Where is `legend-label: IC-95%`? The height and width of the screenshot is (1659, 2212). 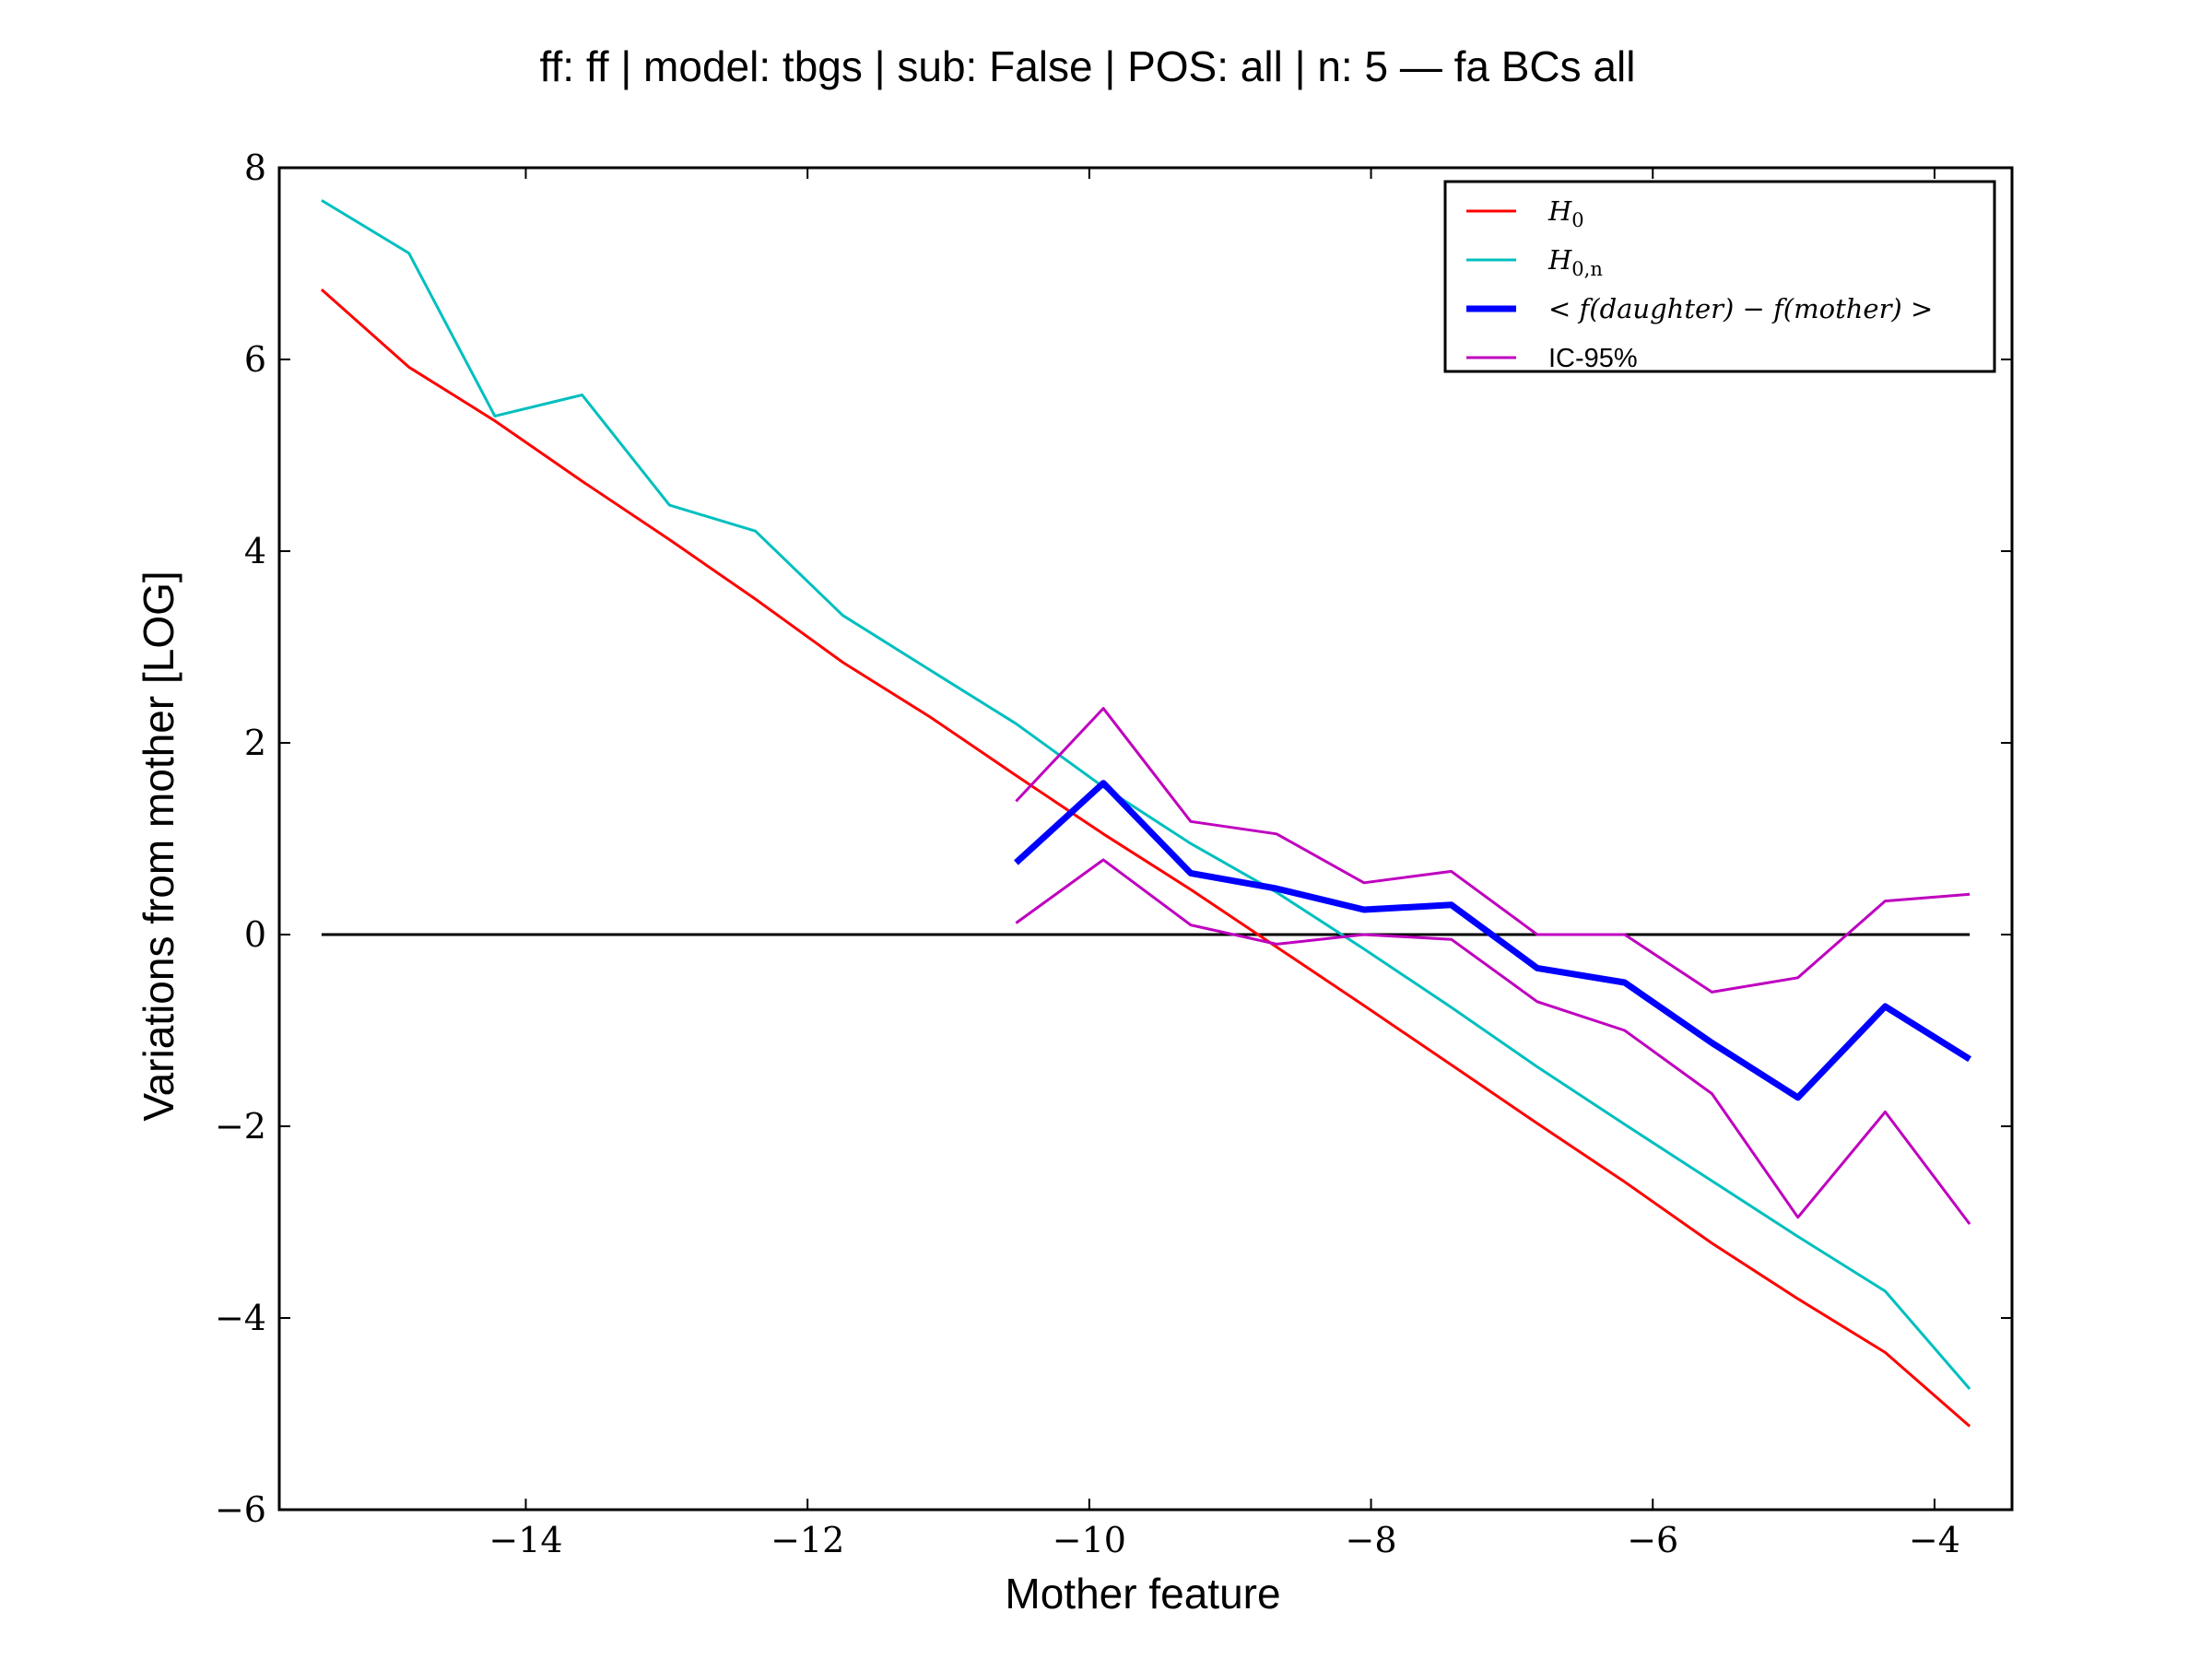 legend-label: IC-95% is located at coordinates (1593, 358).